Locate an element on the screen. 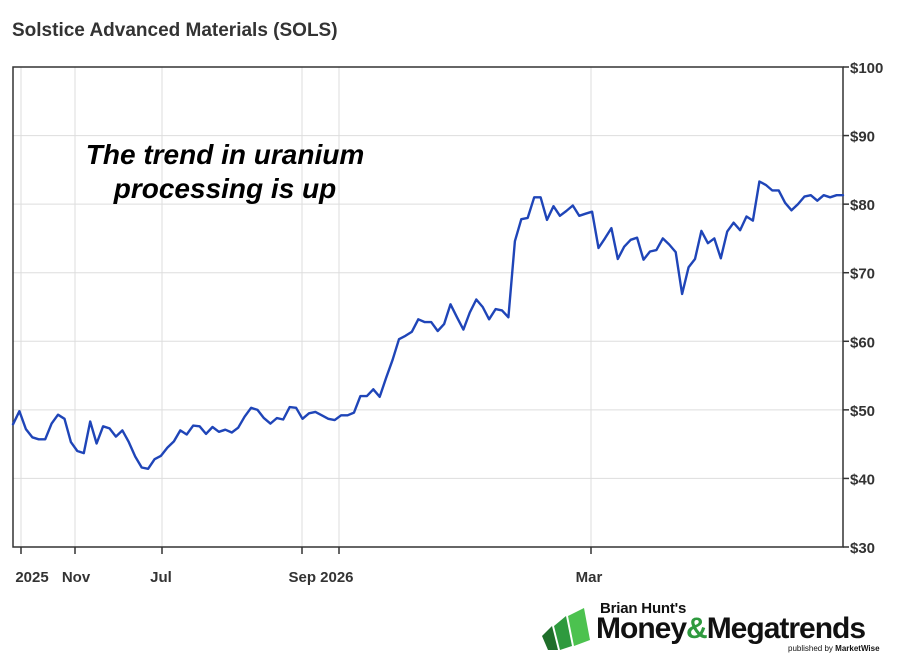  x-axis: 2025 Nov Jul Sep 2026 Mar is located at coordinates (308, 566).